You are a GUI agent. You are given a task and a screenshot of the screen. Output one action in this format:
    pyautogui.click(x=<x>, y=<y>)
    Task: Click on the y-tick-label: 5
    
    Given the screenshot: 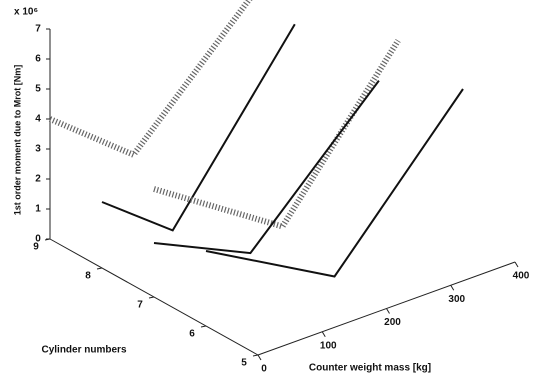 What is the action you would take?
    pyautogui.click(x=244, y=363)
    